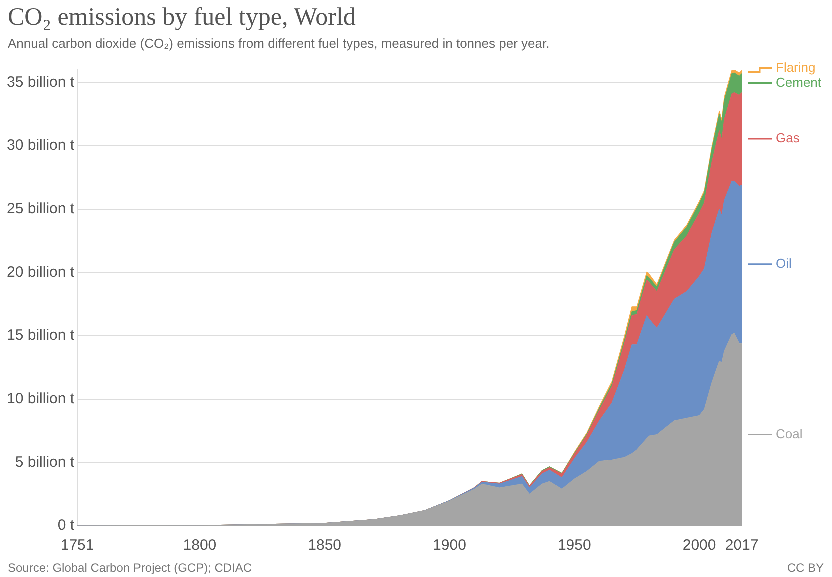 The height and width of the screenshot is (577, 832). I want to click on source-note: Source: Global Carbon Project (GCP); CDIAC, so click(130, 568).